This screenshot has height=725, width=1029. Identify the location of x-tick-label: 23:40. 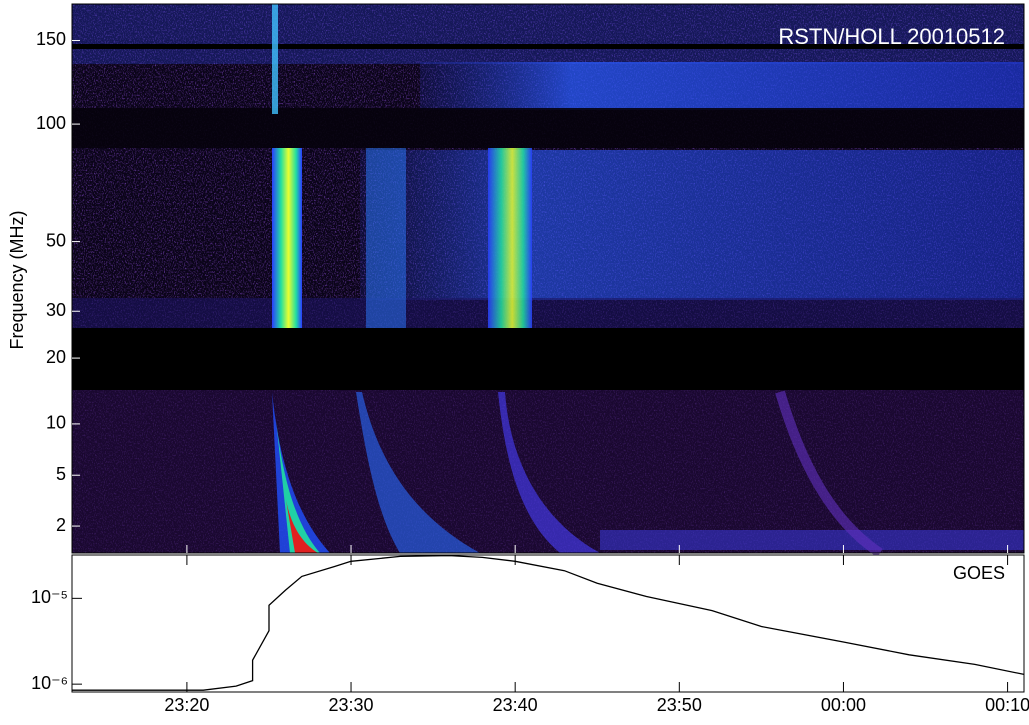
(515, 705).